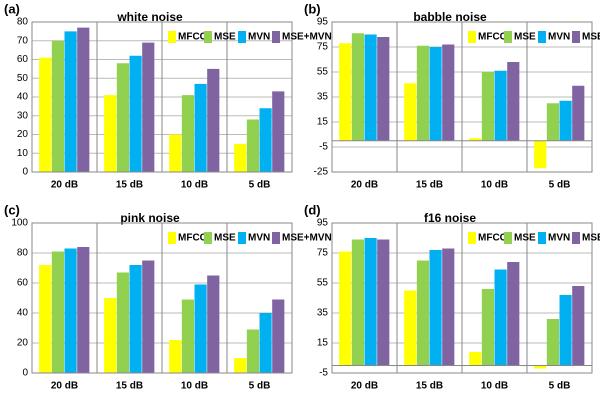 The height and width of the screenshot is (403, 600). I want to click on y-tick-label: 100, so click(19, 223).